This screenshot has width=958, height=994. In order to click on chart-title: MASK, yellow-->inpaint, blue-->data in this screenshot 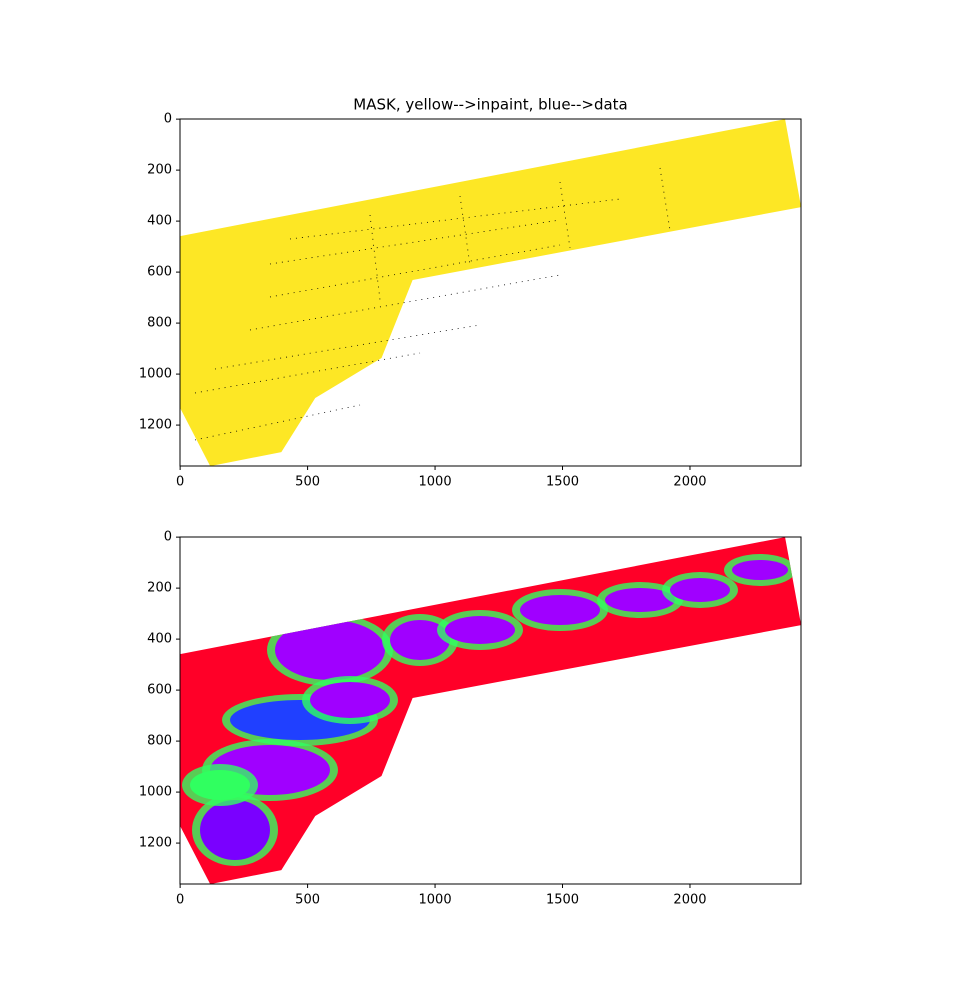, I will do `click(490, 105)`.